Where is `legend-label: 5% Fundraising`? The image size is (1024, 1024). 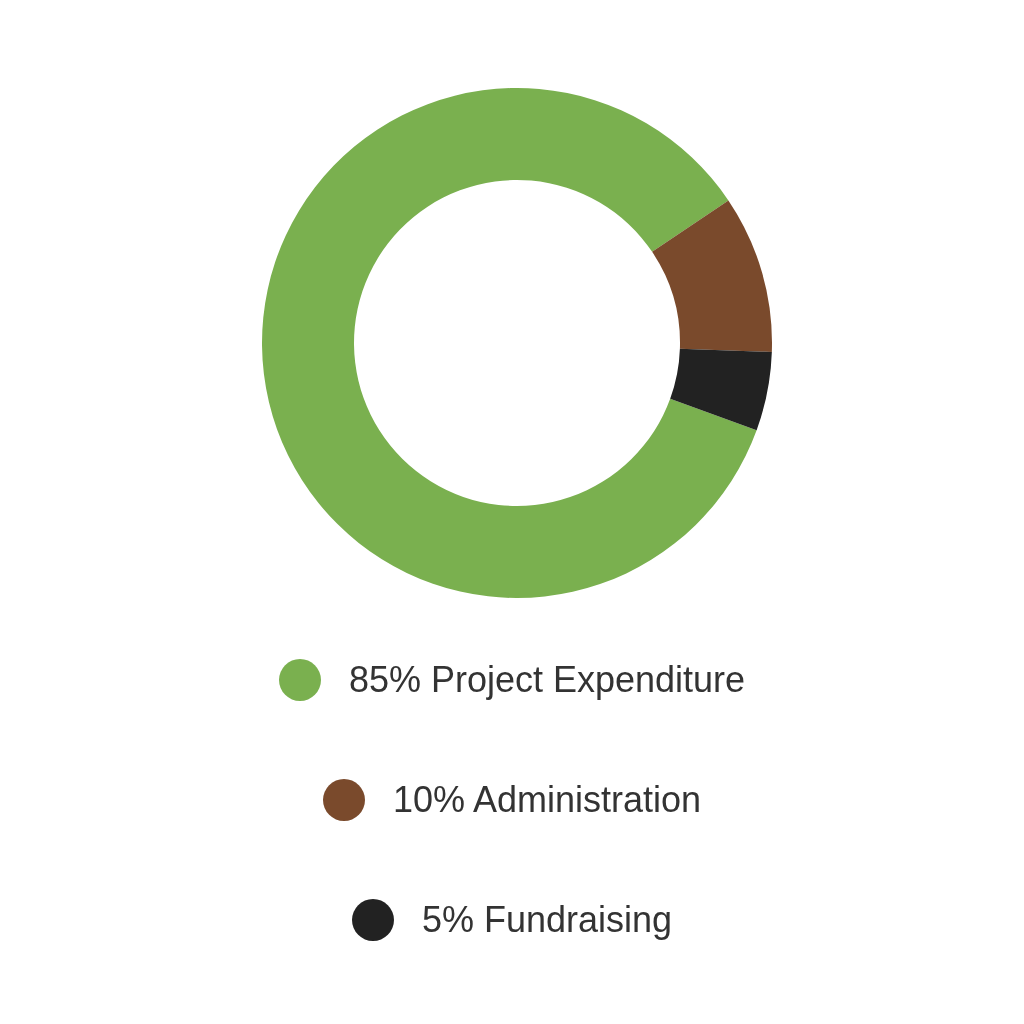
legend-label: 5% Fundraising is located at coordinates (547, 920).